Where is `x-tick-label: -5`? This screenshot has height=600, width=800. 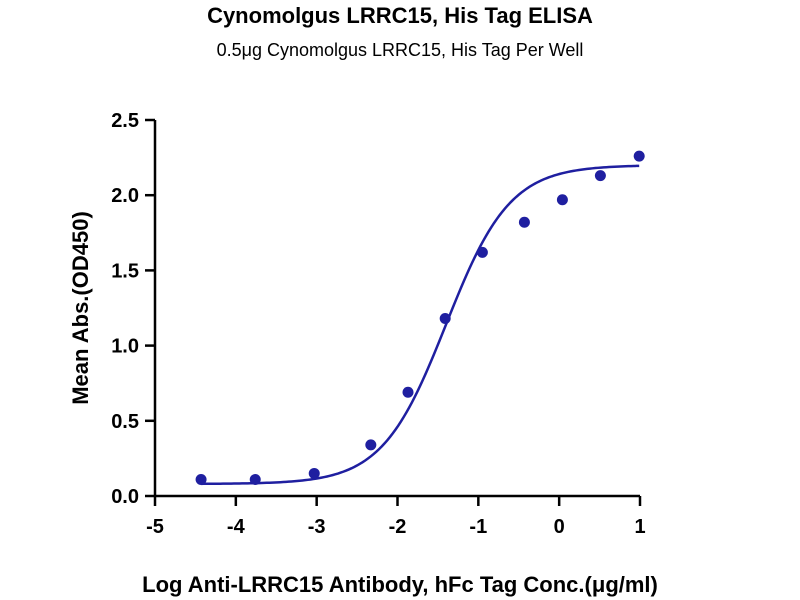 x-tick-label: -5 is located at coordinates (155, 527).